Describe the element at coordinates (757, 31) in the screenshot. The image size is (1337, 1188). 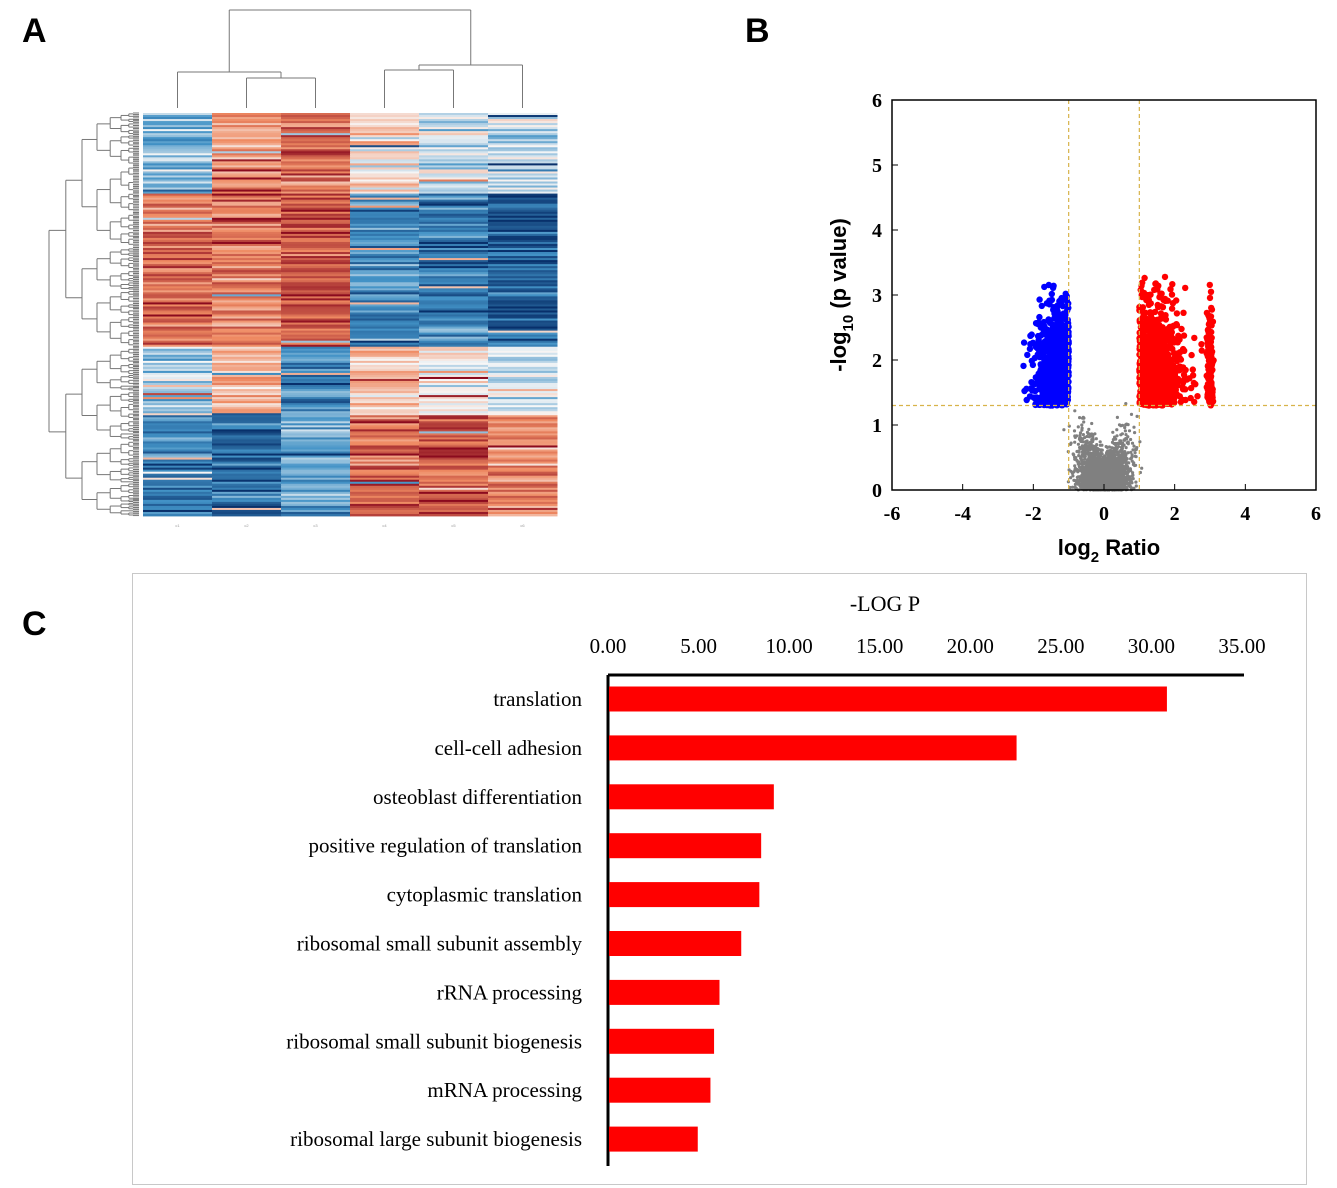
I see `panel-letter-b: B` at that location.